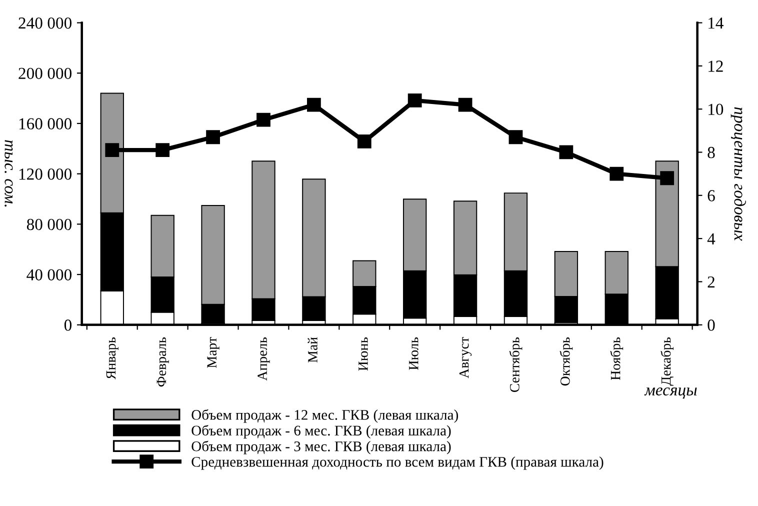  Describe the element at coordinates (45, 124) in the screenshot. I see `y-tick-label: 160 000` at that location.